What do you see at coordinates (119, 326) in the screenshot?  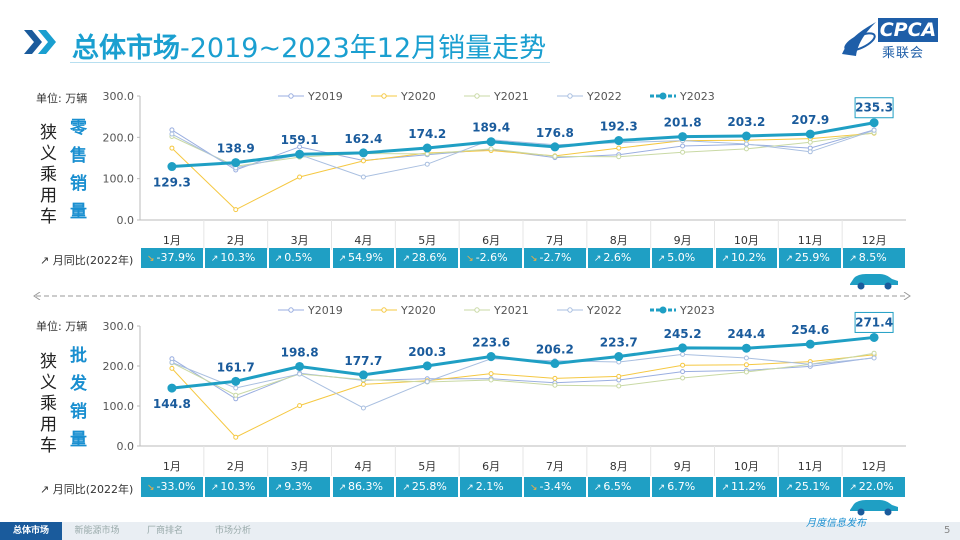 I see `y-tick-label: 300.0` at bounding box center [119, 326].